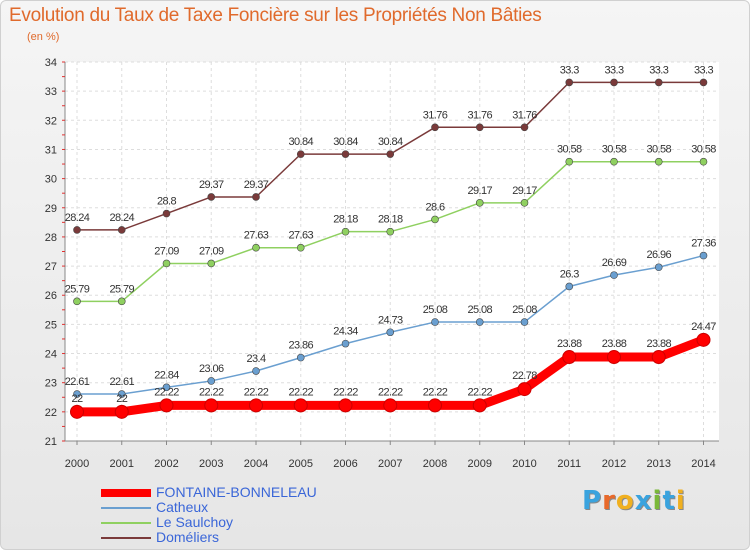 This screenshot has width=750, height=550. I want to click on y-tick-label: 27, so click(51, 267).